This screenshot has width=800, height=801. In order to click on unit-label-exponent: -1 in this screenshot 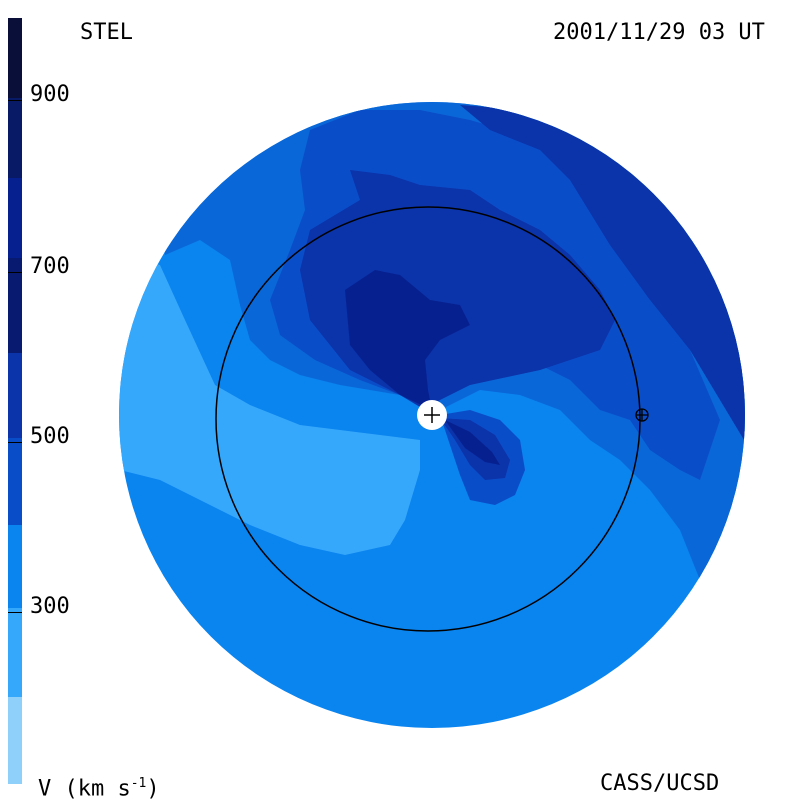, I will do `click(138, 783)`.